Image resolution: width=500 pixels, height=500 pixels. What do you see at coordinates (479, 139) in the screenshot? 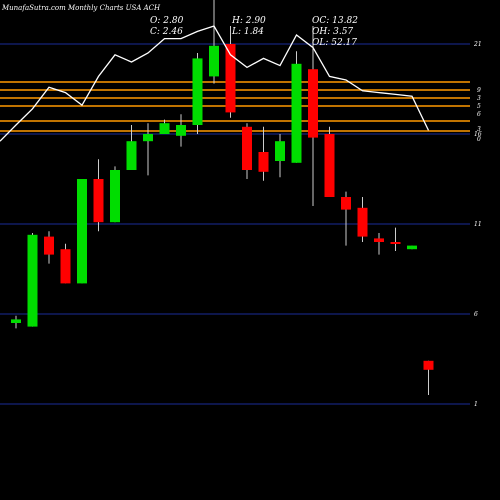
I see `resistance-label: 0` at bounding box center [479, 139].